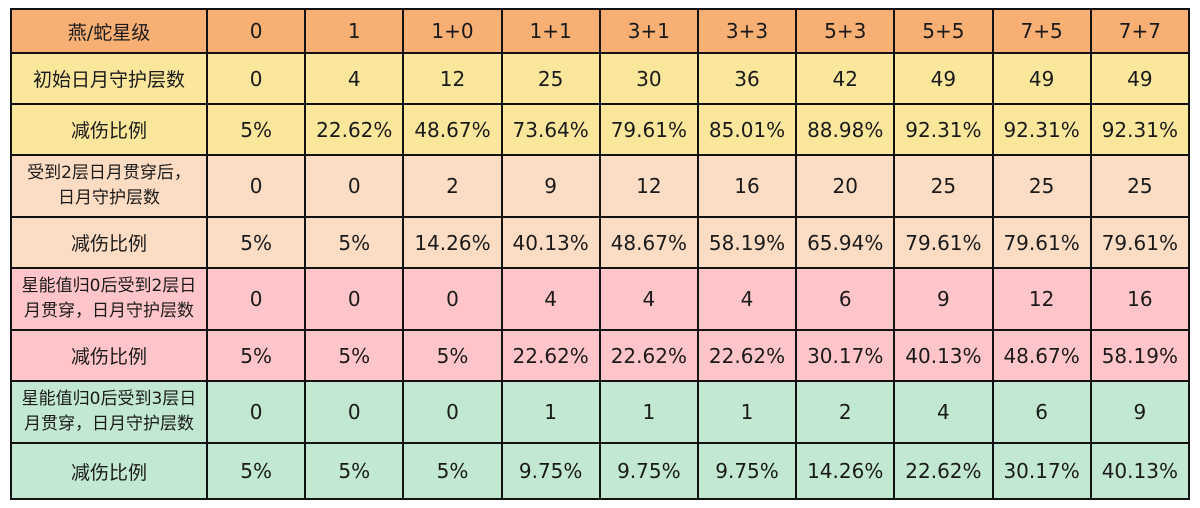  What do you see at coordinates (648, 78) in the screenshot?
I see `value-cell: 30` at bounding box center [648, 78].